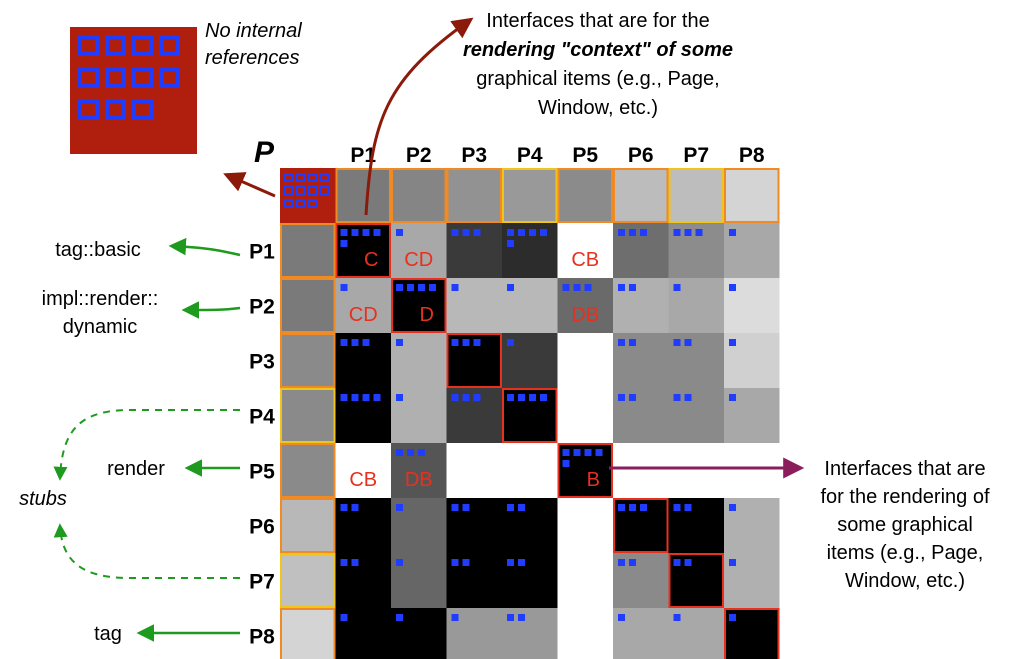 This screenshot has width=1021, height=659. I want to click on row-header: P6, so click(262, 527).